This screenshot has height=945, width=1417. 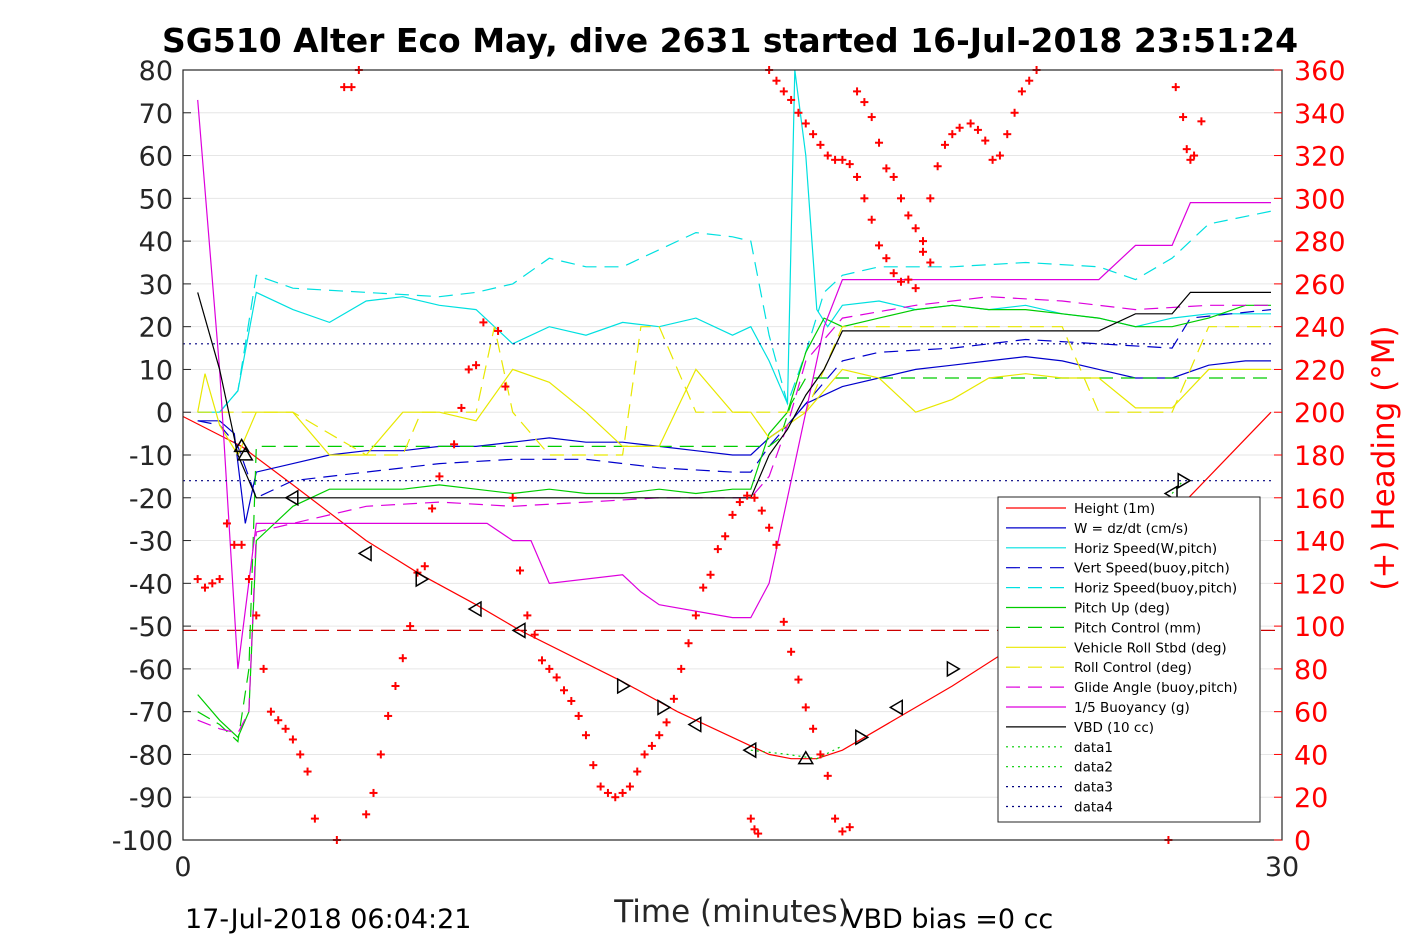 I want to click on left-tick-label: 30, so click(x=156, y=285).